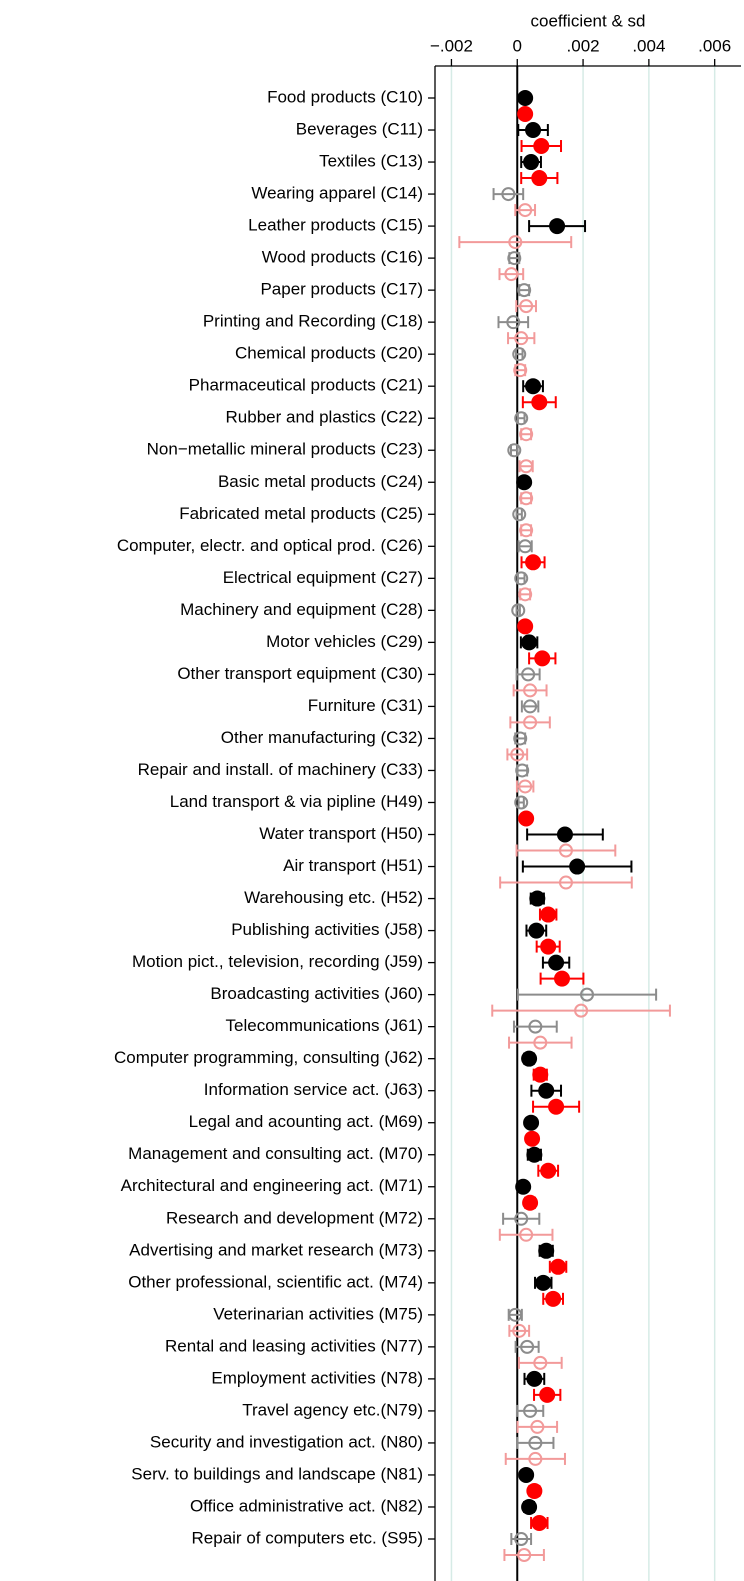 The height and width of the screenshot is (1581, 744). Describe the element at coordinates (301, 513) in the screenshot. I see `y-tick-label: Fabricated metal products (C25)` at that location.